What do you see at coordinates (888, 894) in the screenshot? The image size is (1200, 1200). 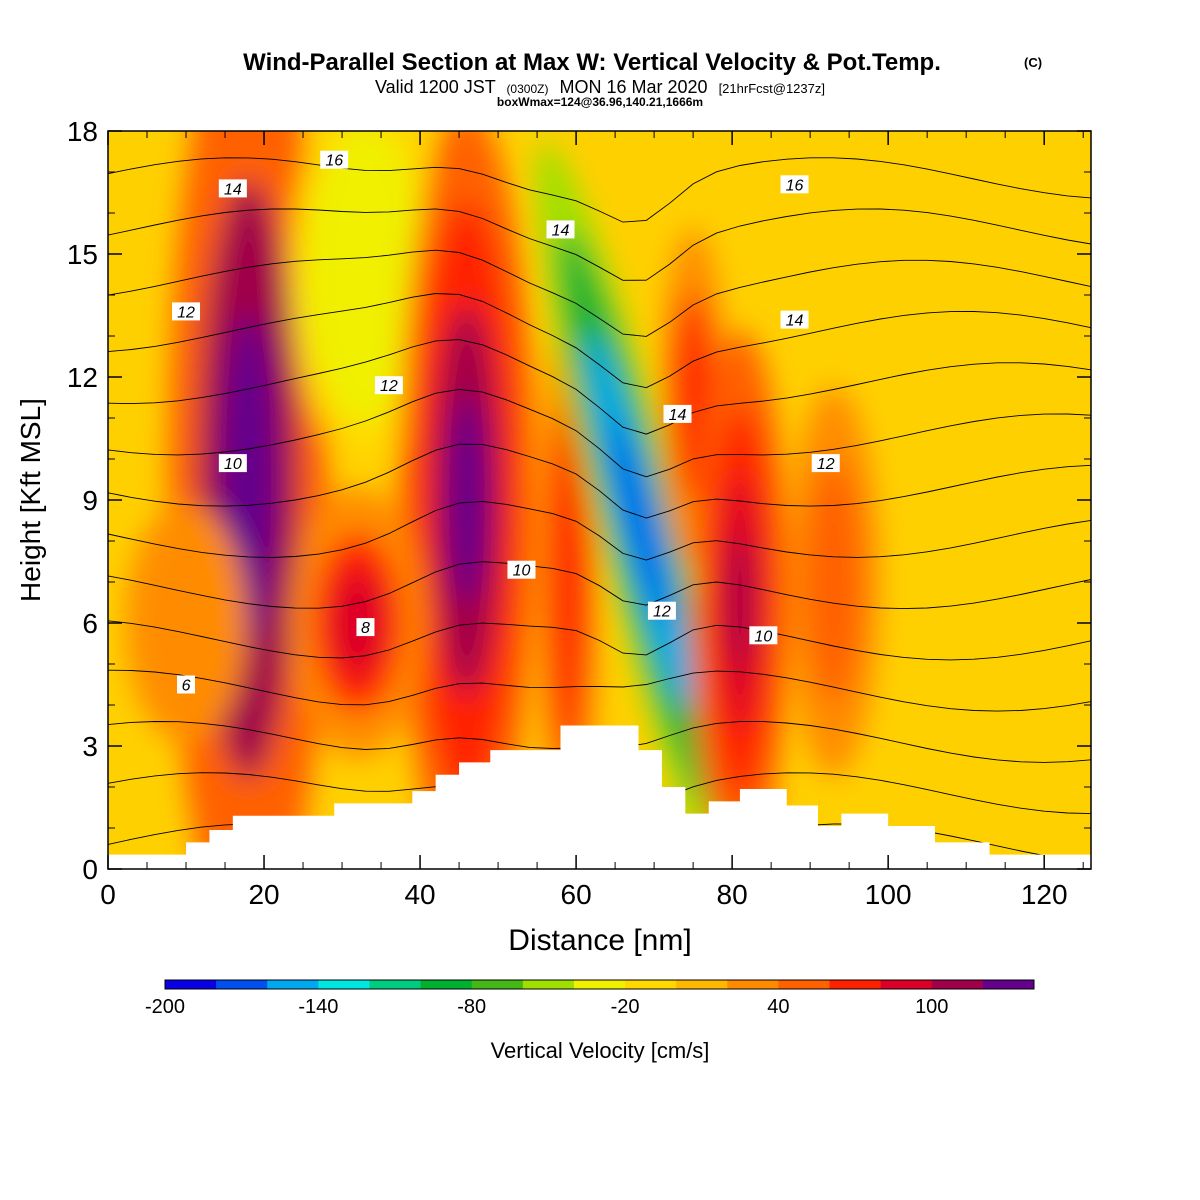 I see `x-tick-label: 100` at bounding box center [888, 894].